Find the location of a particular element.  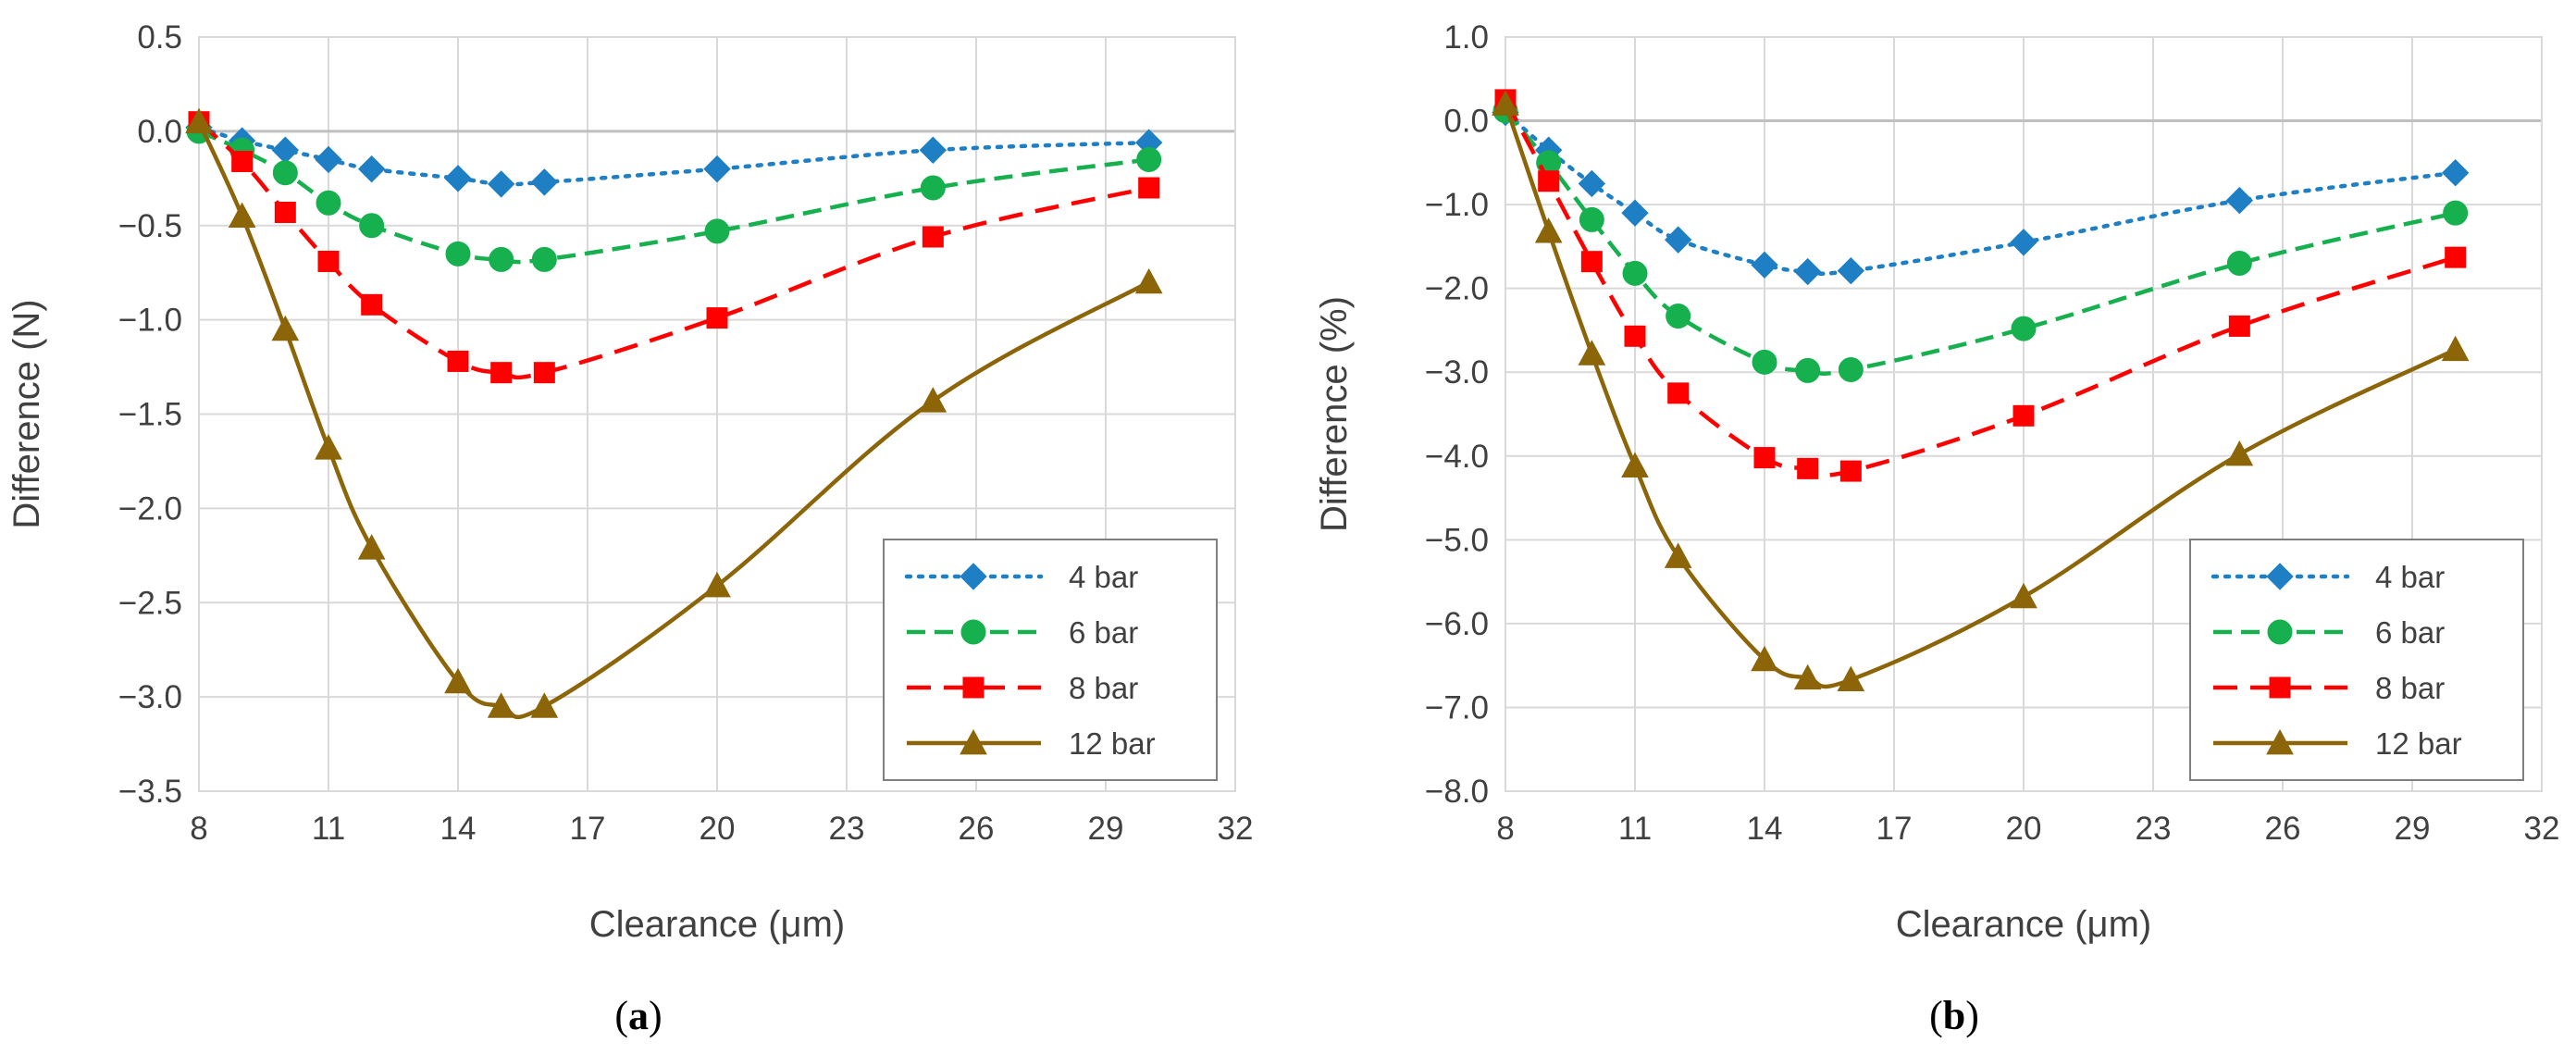

x-tick-label: 20 is located at coordinates (2024, 829).